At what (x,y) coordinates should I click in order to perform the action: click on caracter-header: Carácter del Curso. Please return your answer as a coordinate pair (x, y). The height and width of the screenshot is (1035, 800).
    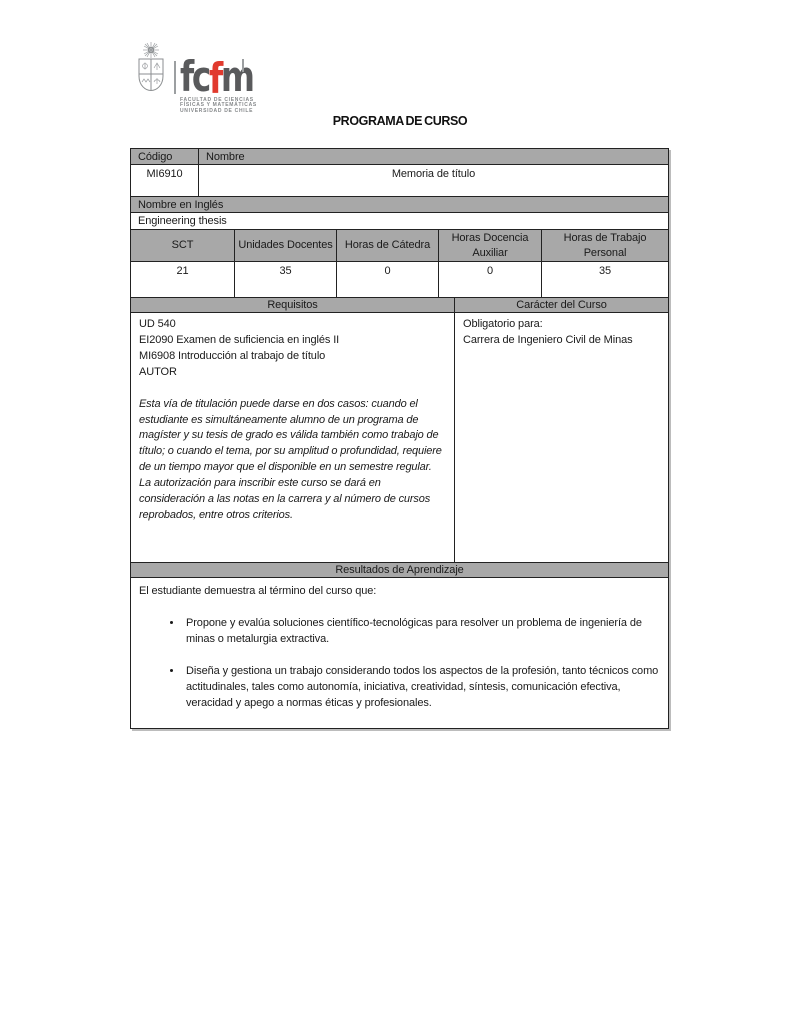
    Looking at the image, I should click on (561, 305).